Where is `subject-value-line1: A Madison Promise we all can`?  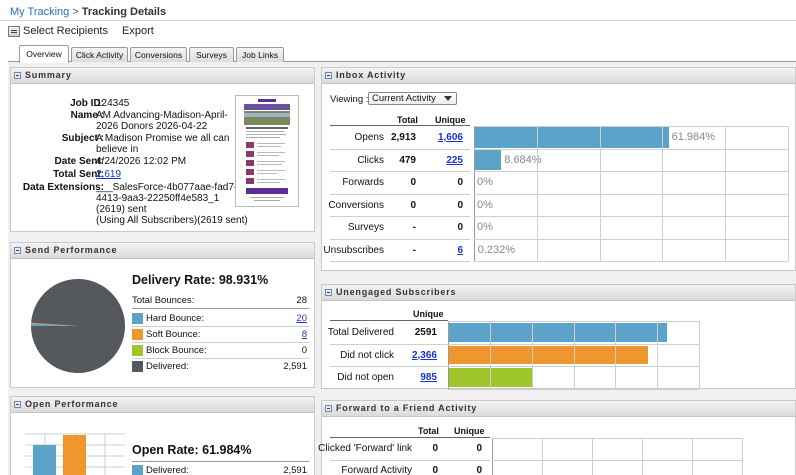
subject-value-line1: A Madison Promise we all can is located at coordinates (163, 138).